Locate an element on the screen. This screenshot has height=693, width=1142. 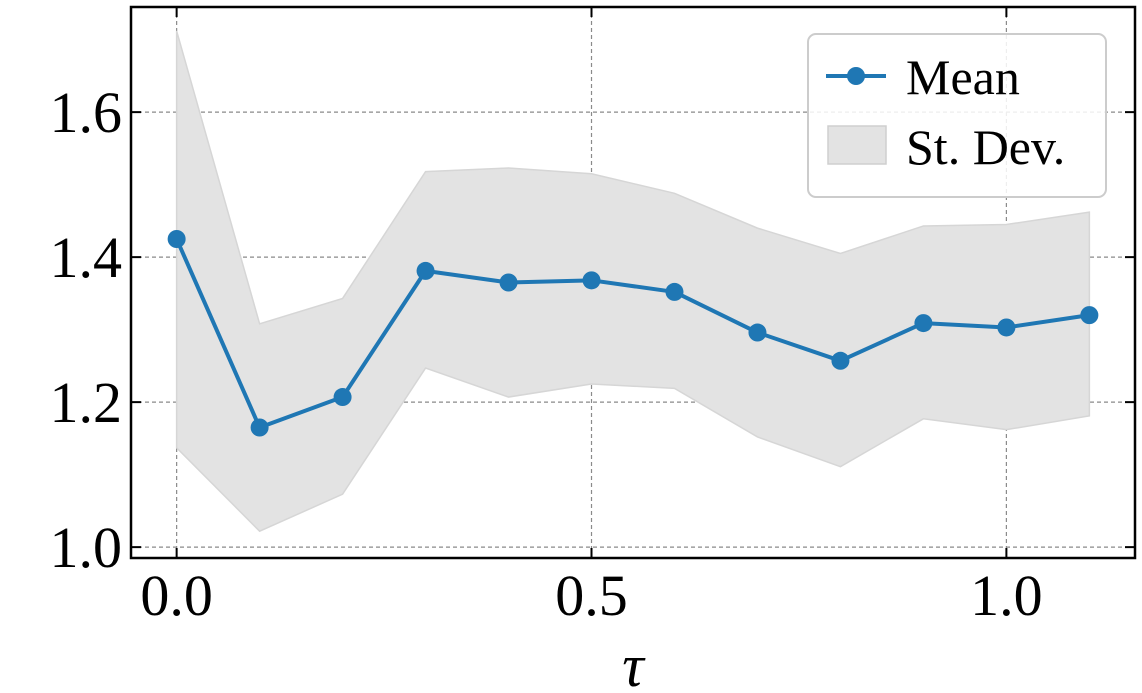
legend-mean-label: Mean is located at coordinates (963, 77).